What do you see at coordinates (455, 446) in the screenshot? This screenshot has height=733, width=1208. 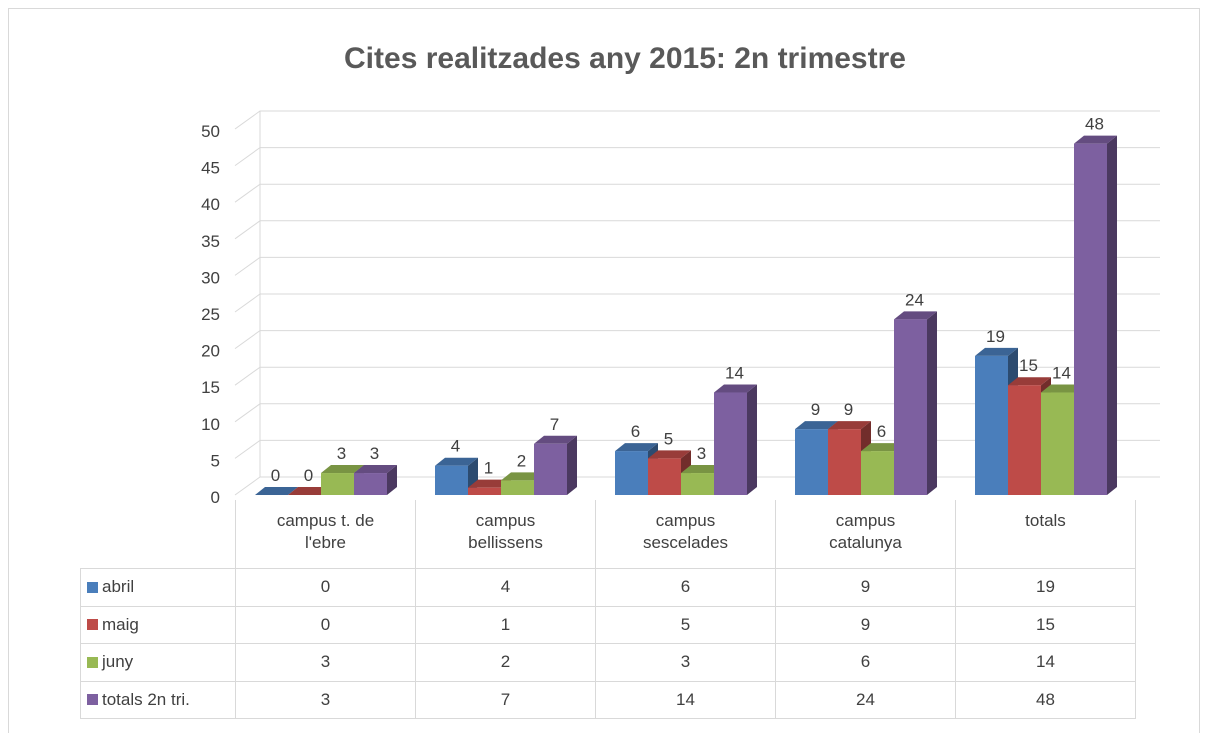 I see `data-label: 4` at bounding box center [455, 446].